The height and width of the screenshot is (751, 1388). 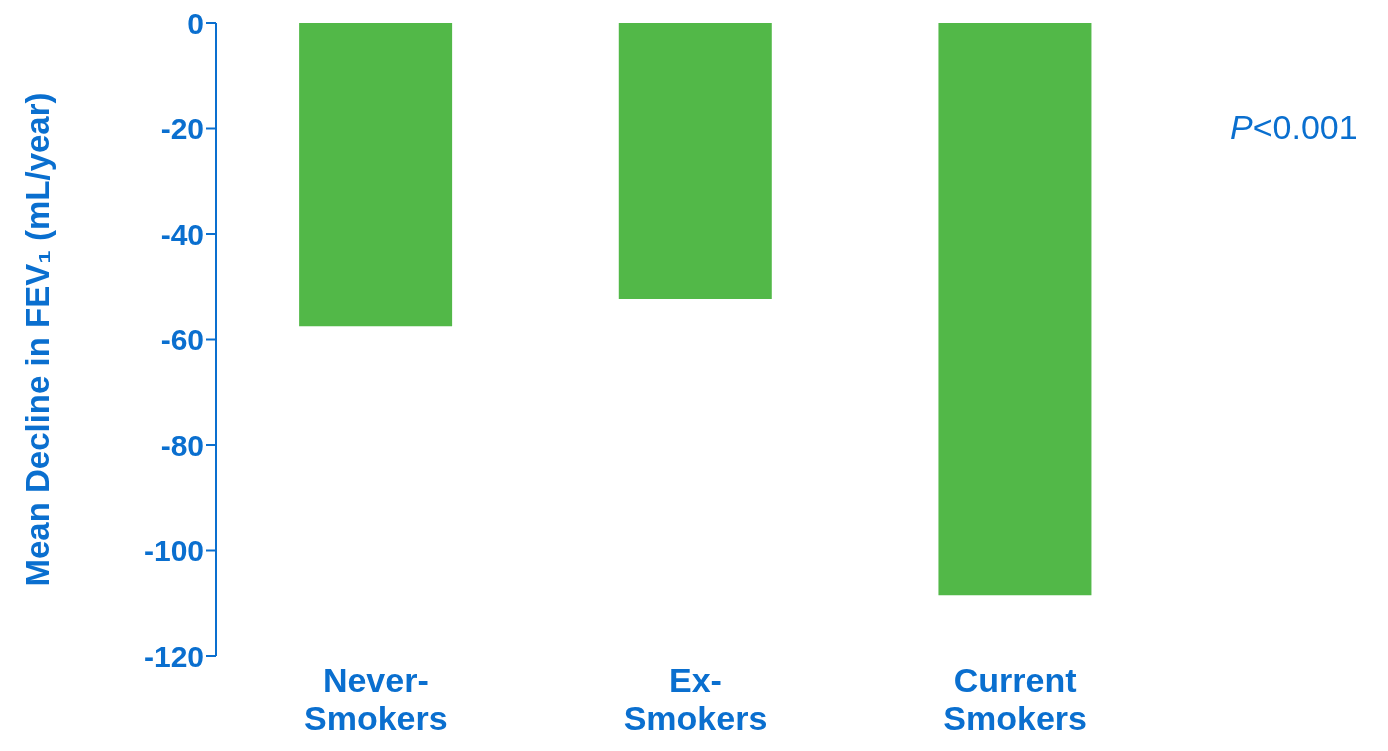 I want to click on y-axis-title: Mean Decline in FEV₁ (mL/year), so click(x=37, y=339).